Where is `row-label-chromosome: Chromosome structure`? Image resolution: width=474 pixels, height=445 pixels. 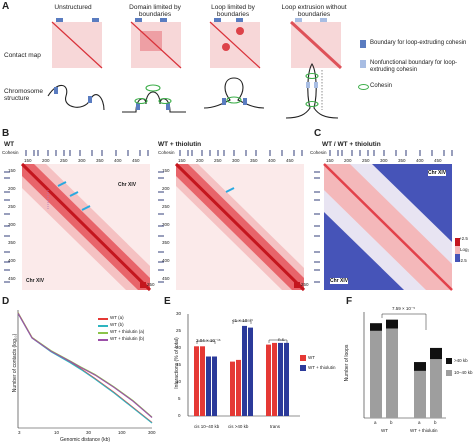 row-label-chromosome: Chromosome structure is located at coordinates (24, 95).